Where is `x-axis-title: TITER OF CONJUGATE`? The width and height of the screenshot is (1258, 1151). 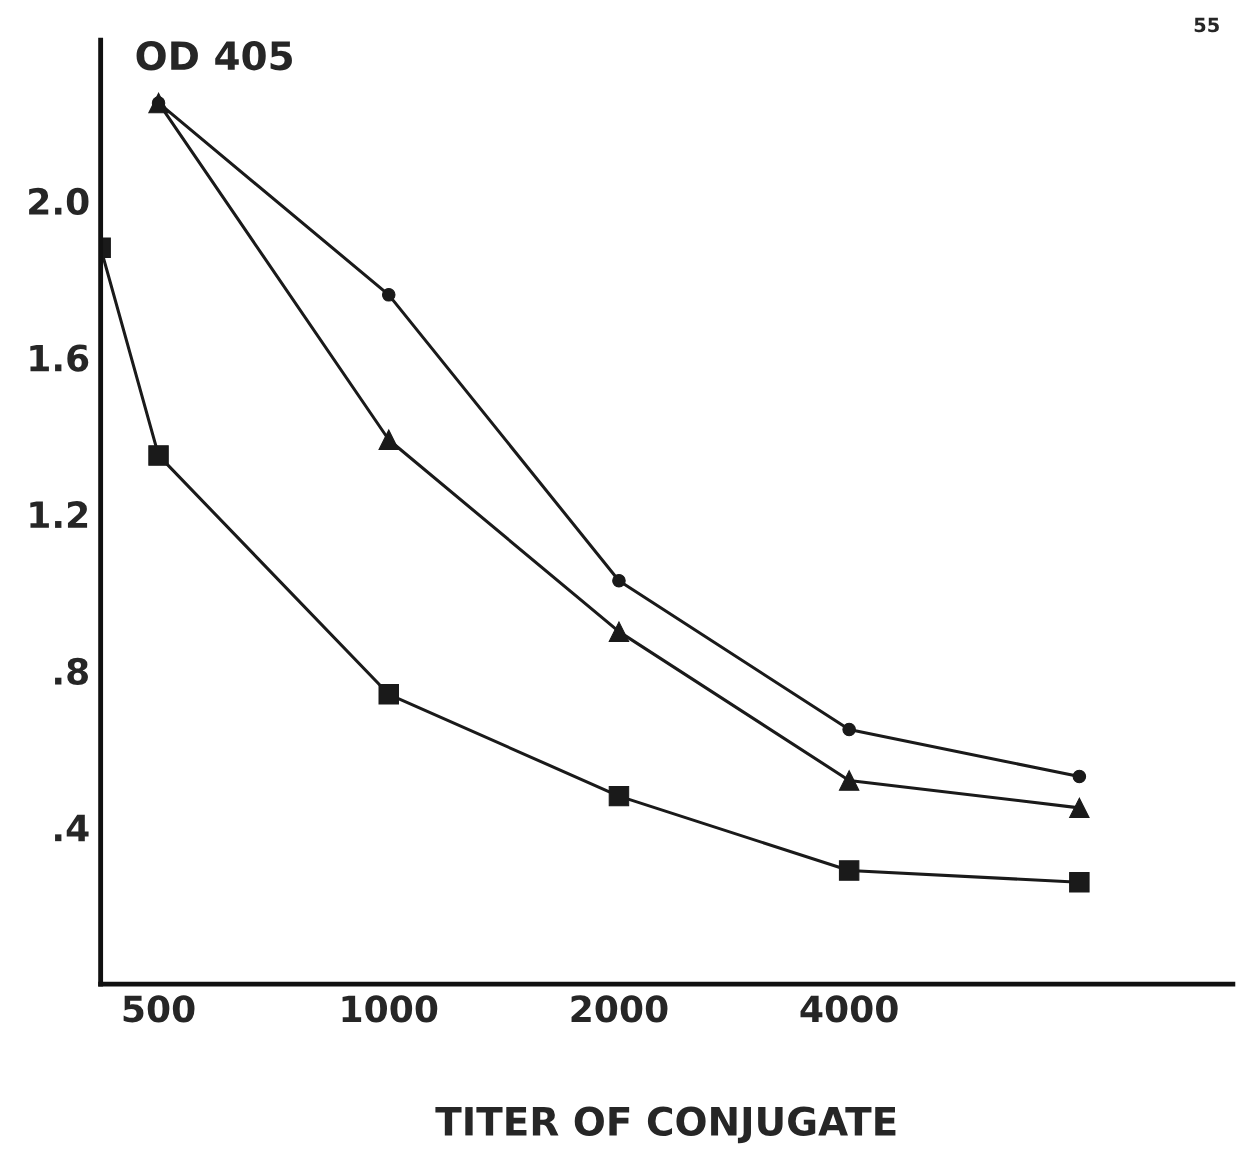 x-axis-title: TITER OF CONJUGATE is located at coordinates (665, 1125).